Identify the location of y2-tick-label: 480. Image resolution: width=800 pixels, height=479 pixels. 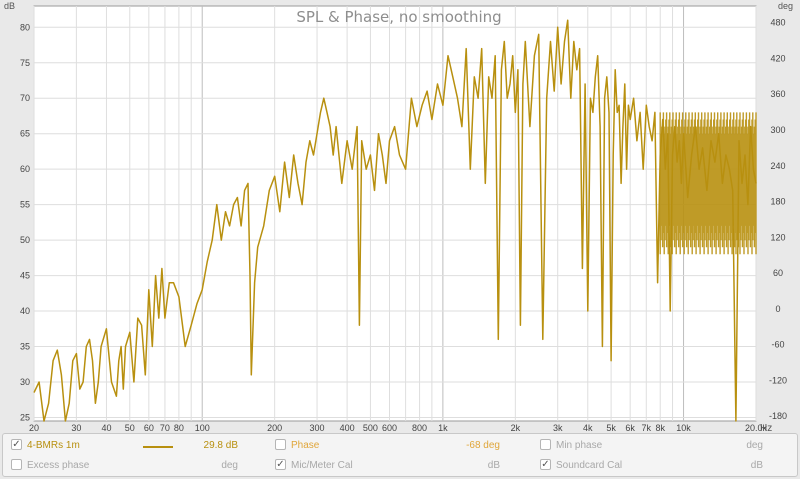
(777, 23).